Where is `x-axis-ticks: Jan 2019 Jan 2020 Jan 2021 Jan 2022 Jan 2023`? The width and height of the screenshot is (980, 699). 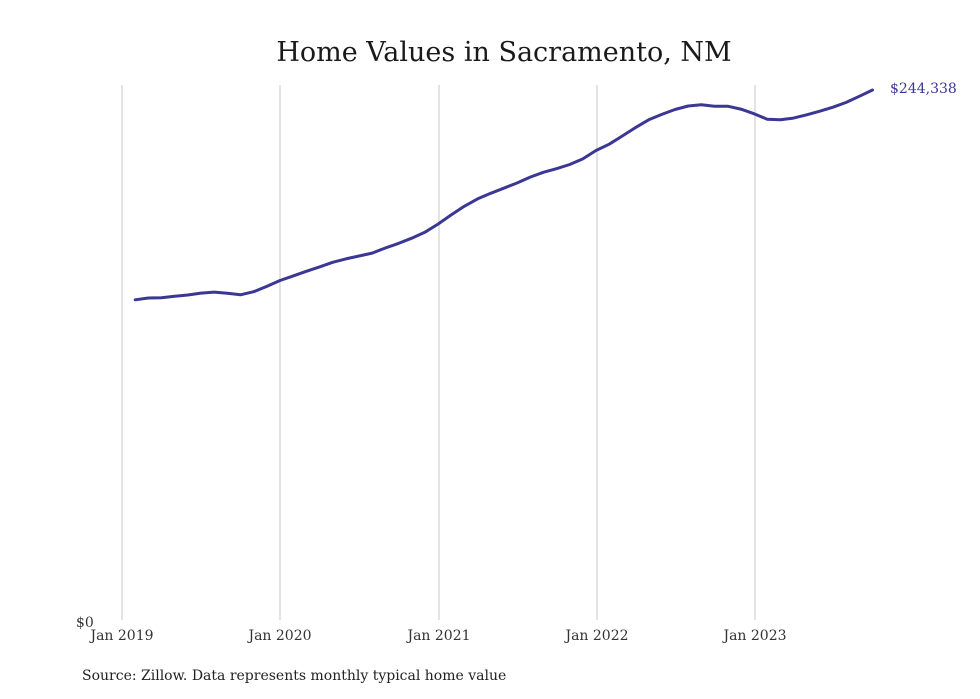
x-axis-ticks: Jan 2019 Jan 2020 Jan 2021 Jan 2022 Jan 2023 is located at coordinates (437, 636).